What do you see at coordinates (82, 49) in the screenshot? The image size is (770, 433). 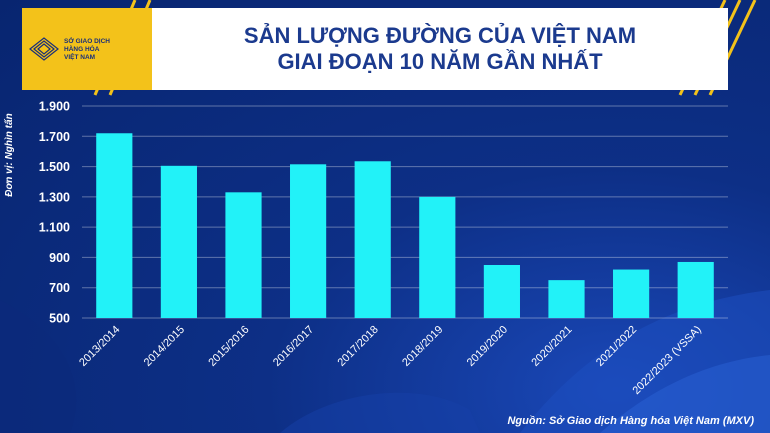 I see `logo-line-2: HÀNG HÓA` at bounding box center [82, 49].